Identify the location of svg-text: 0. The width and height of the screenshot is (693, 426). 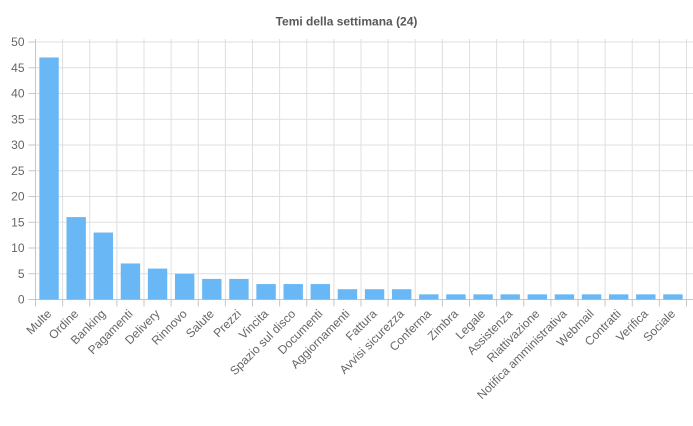
(21, 300).